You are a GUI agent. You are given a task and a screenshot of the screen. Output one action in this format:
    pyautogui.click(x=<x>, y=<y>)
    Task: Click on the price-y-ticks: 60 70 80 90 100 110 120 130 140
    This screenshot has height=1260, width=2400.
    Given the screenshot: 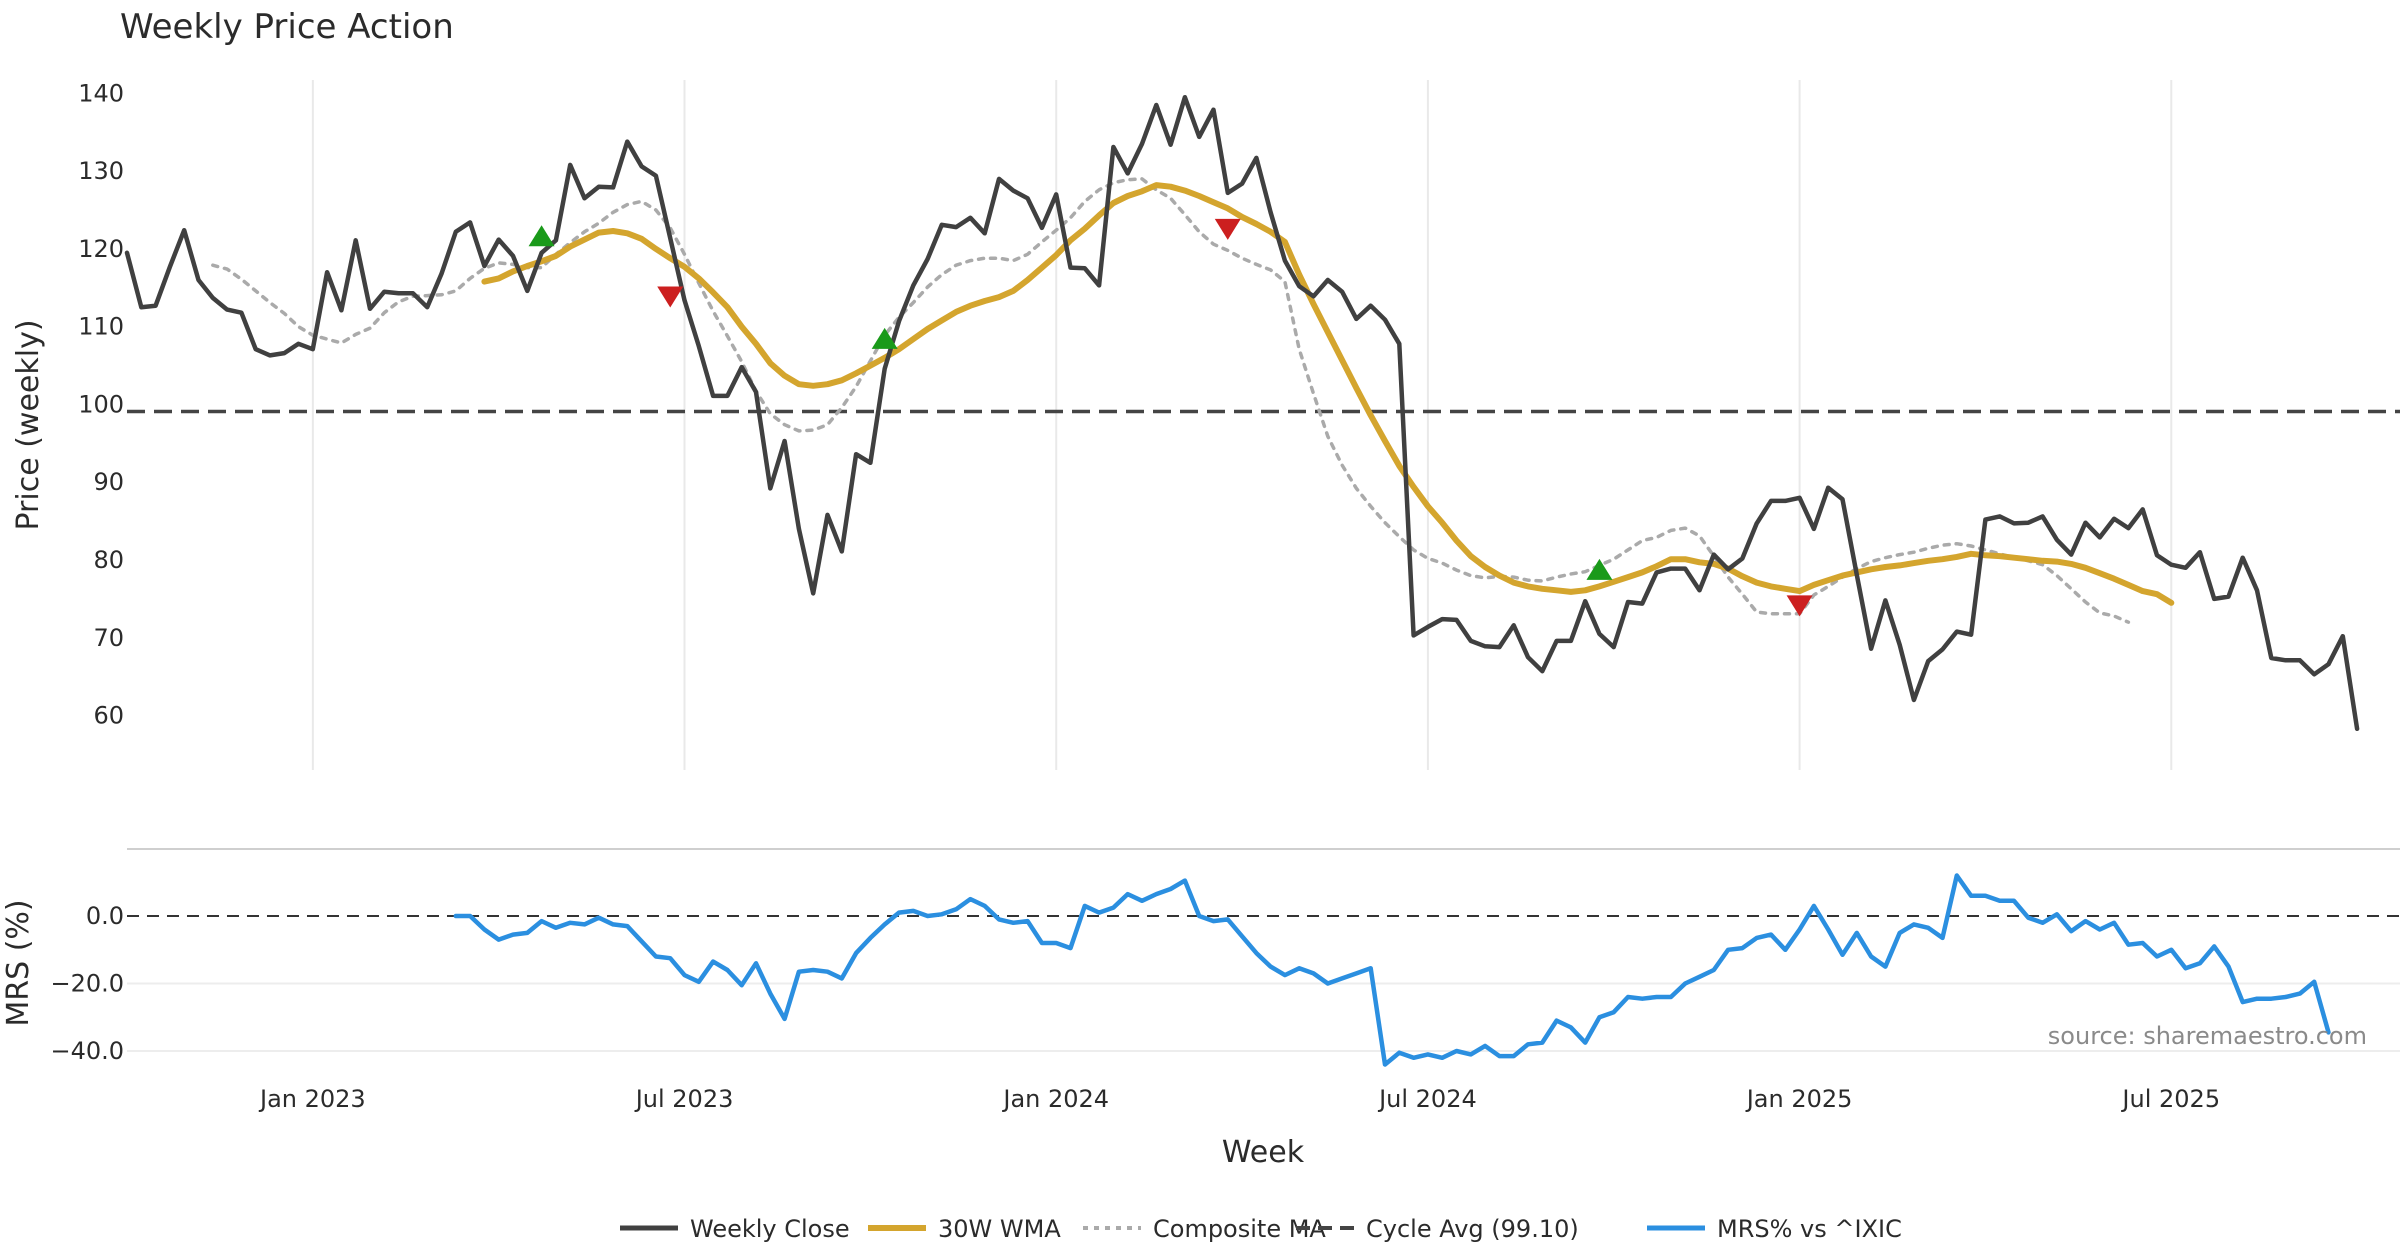 What is the action you would take?
    pyautogui.click(x=101, y=404)
    